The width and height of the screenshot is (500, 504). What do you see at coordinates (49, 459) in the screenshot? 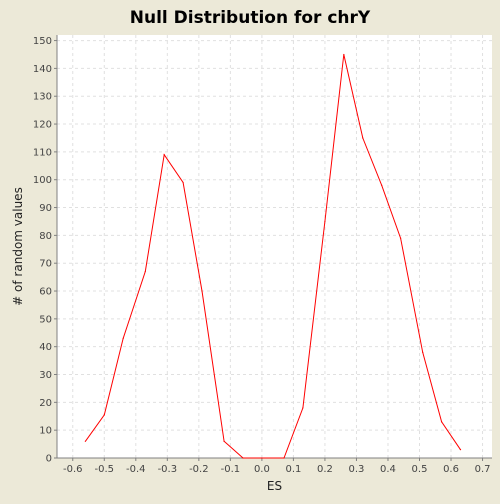
I see `y-tick-label: 0` at bounding box center [49, 459].